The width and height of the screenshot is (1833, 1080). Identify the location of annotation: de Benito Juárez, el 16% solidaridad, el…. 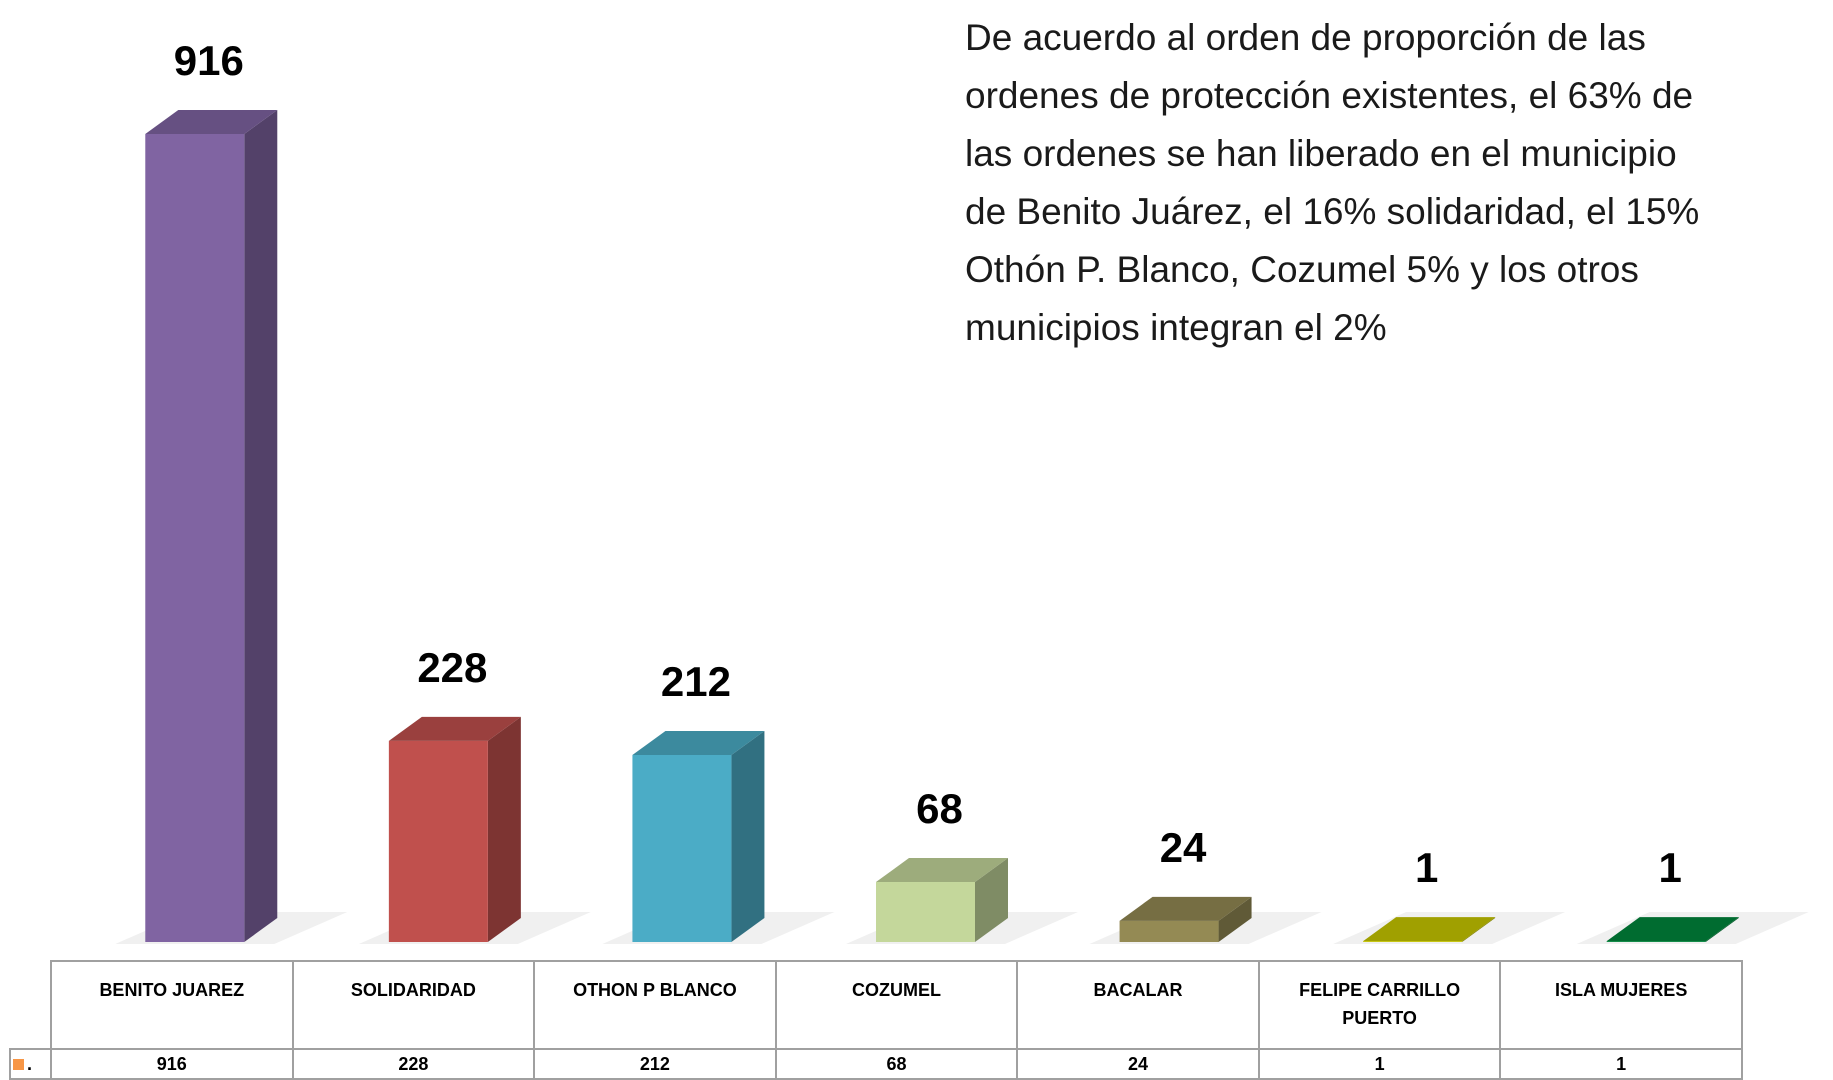
(1332, 211).